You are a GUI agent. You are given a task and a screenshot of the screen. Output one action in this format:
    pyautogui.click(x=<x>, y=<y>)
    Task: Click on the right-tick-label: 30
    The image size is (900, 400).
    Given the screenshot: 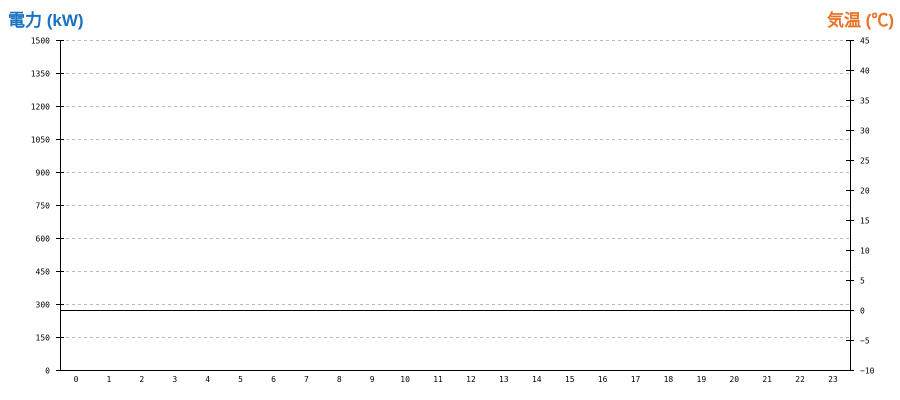 What is the action you would take?
    pyautogui.click(x=865, y=131)
    